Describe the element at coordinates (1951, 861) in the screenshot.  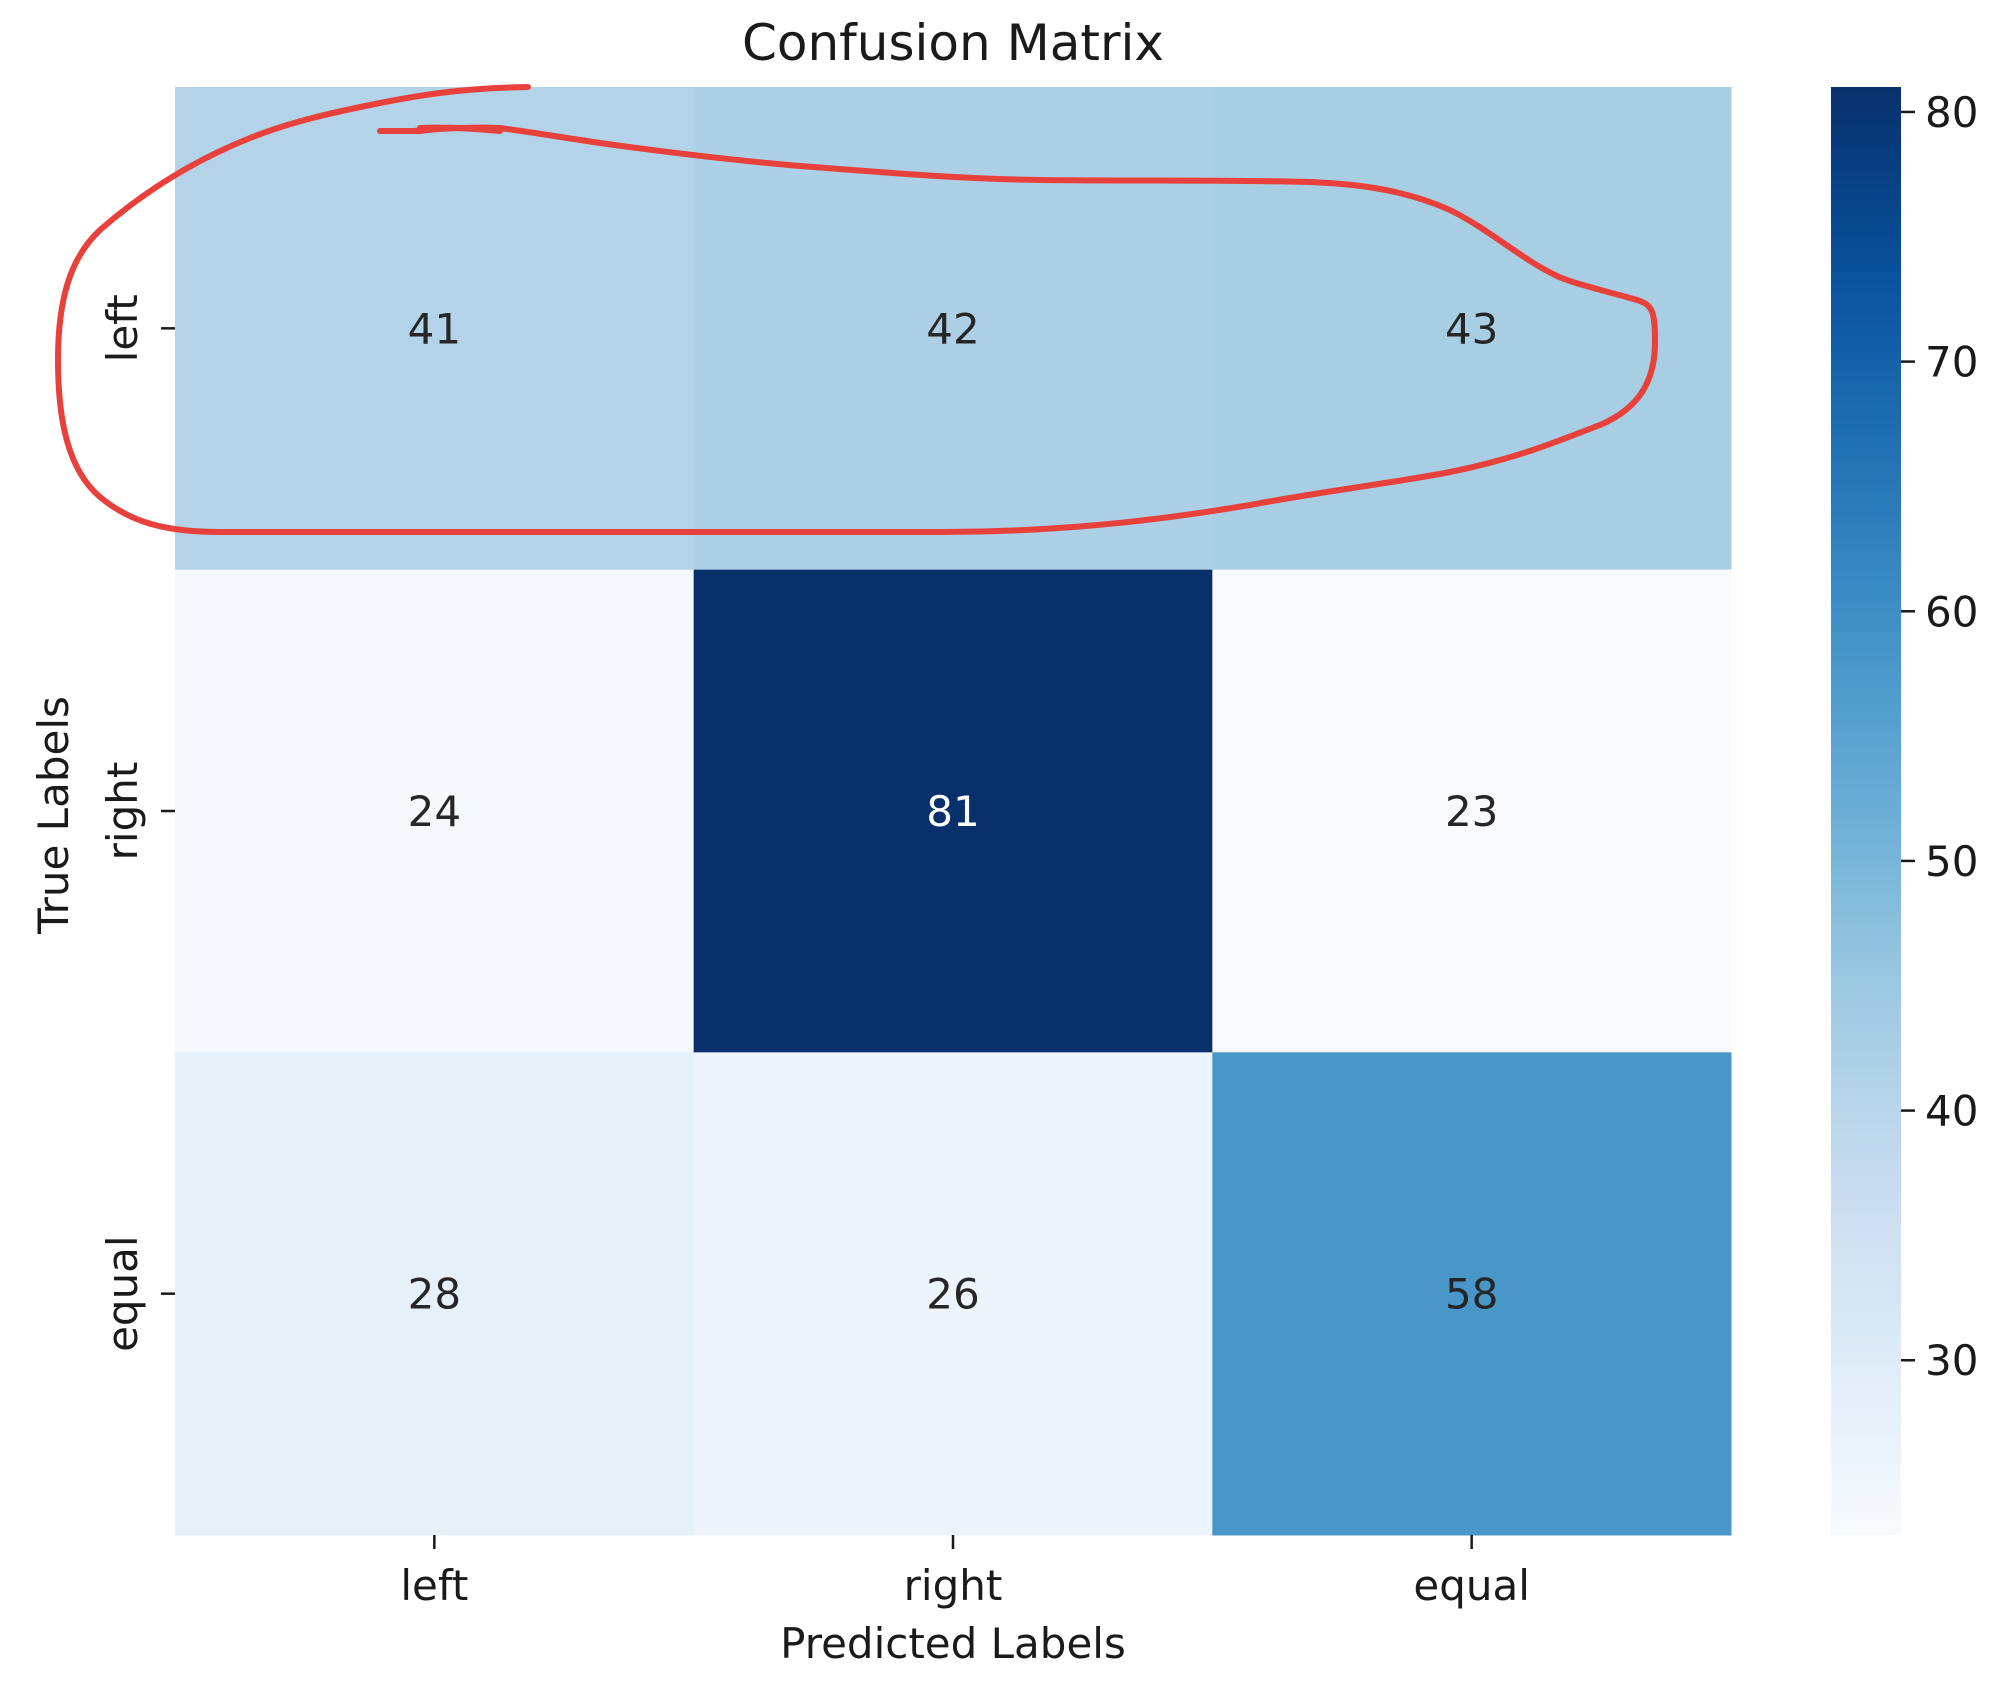
I see `colorbar-tick-label: 50` at that location.